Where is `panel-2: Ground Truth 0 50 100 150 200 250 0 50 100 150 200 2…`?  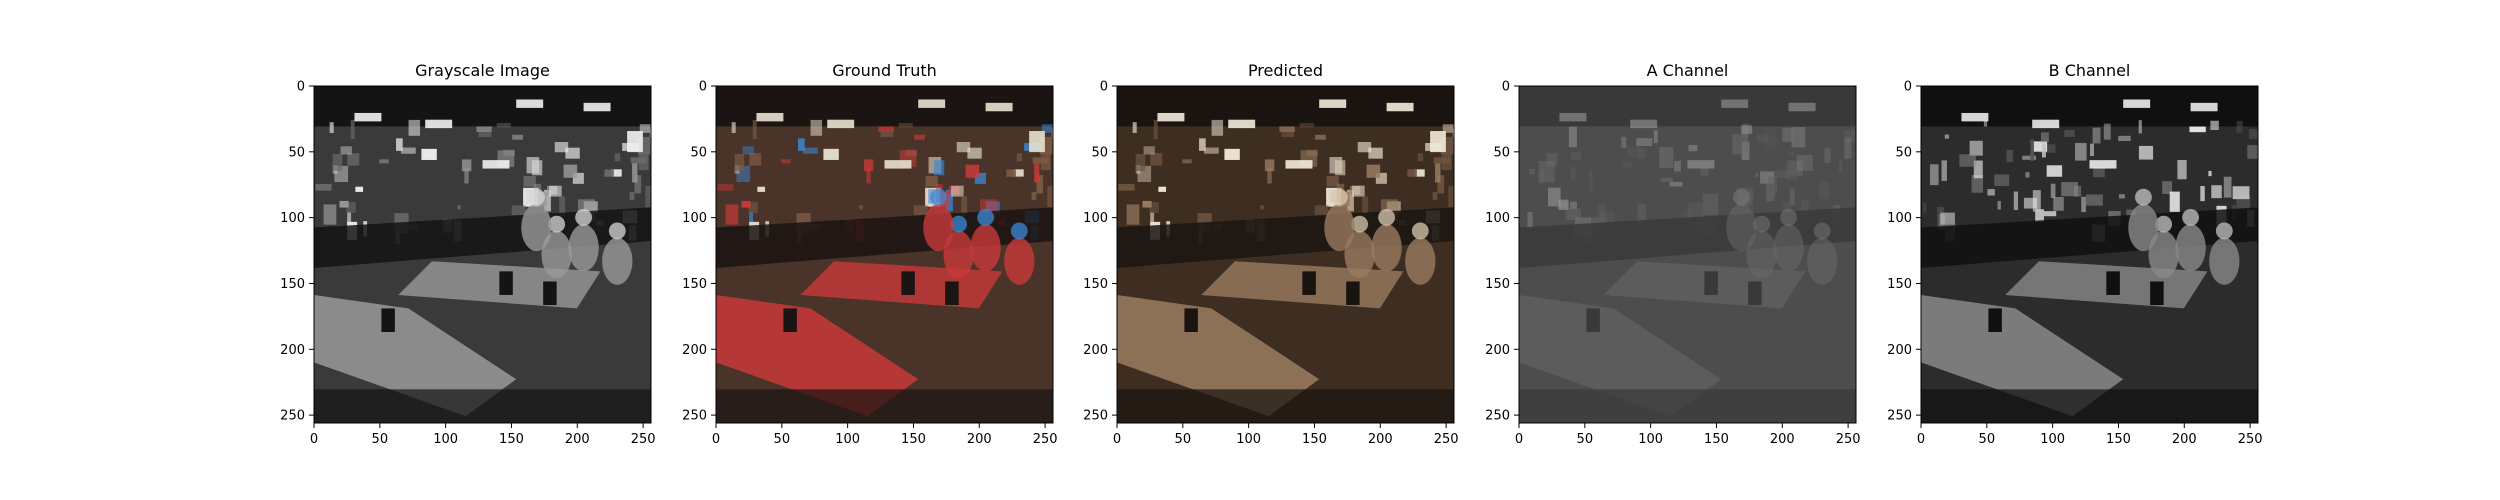
panel-2: Ground Truth 0 50 100 150 200 250 0 50 100 150 200 2… is located at coordinates (870, 254).